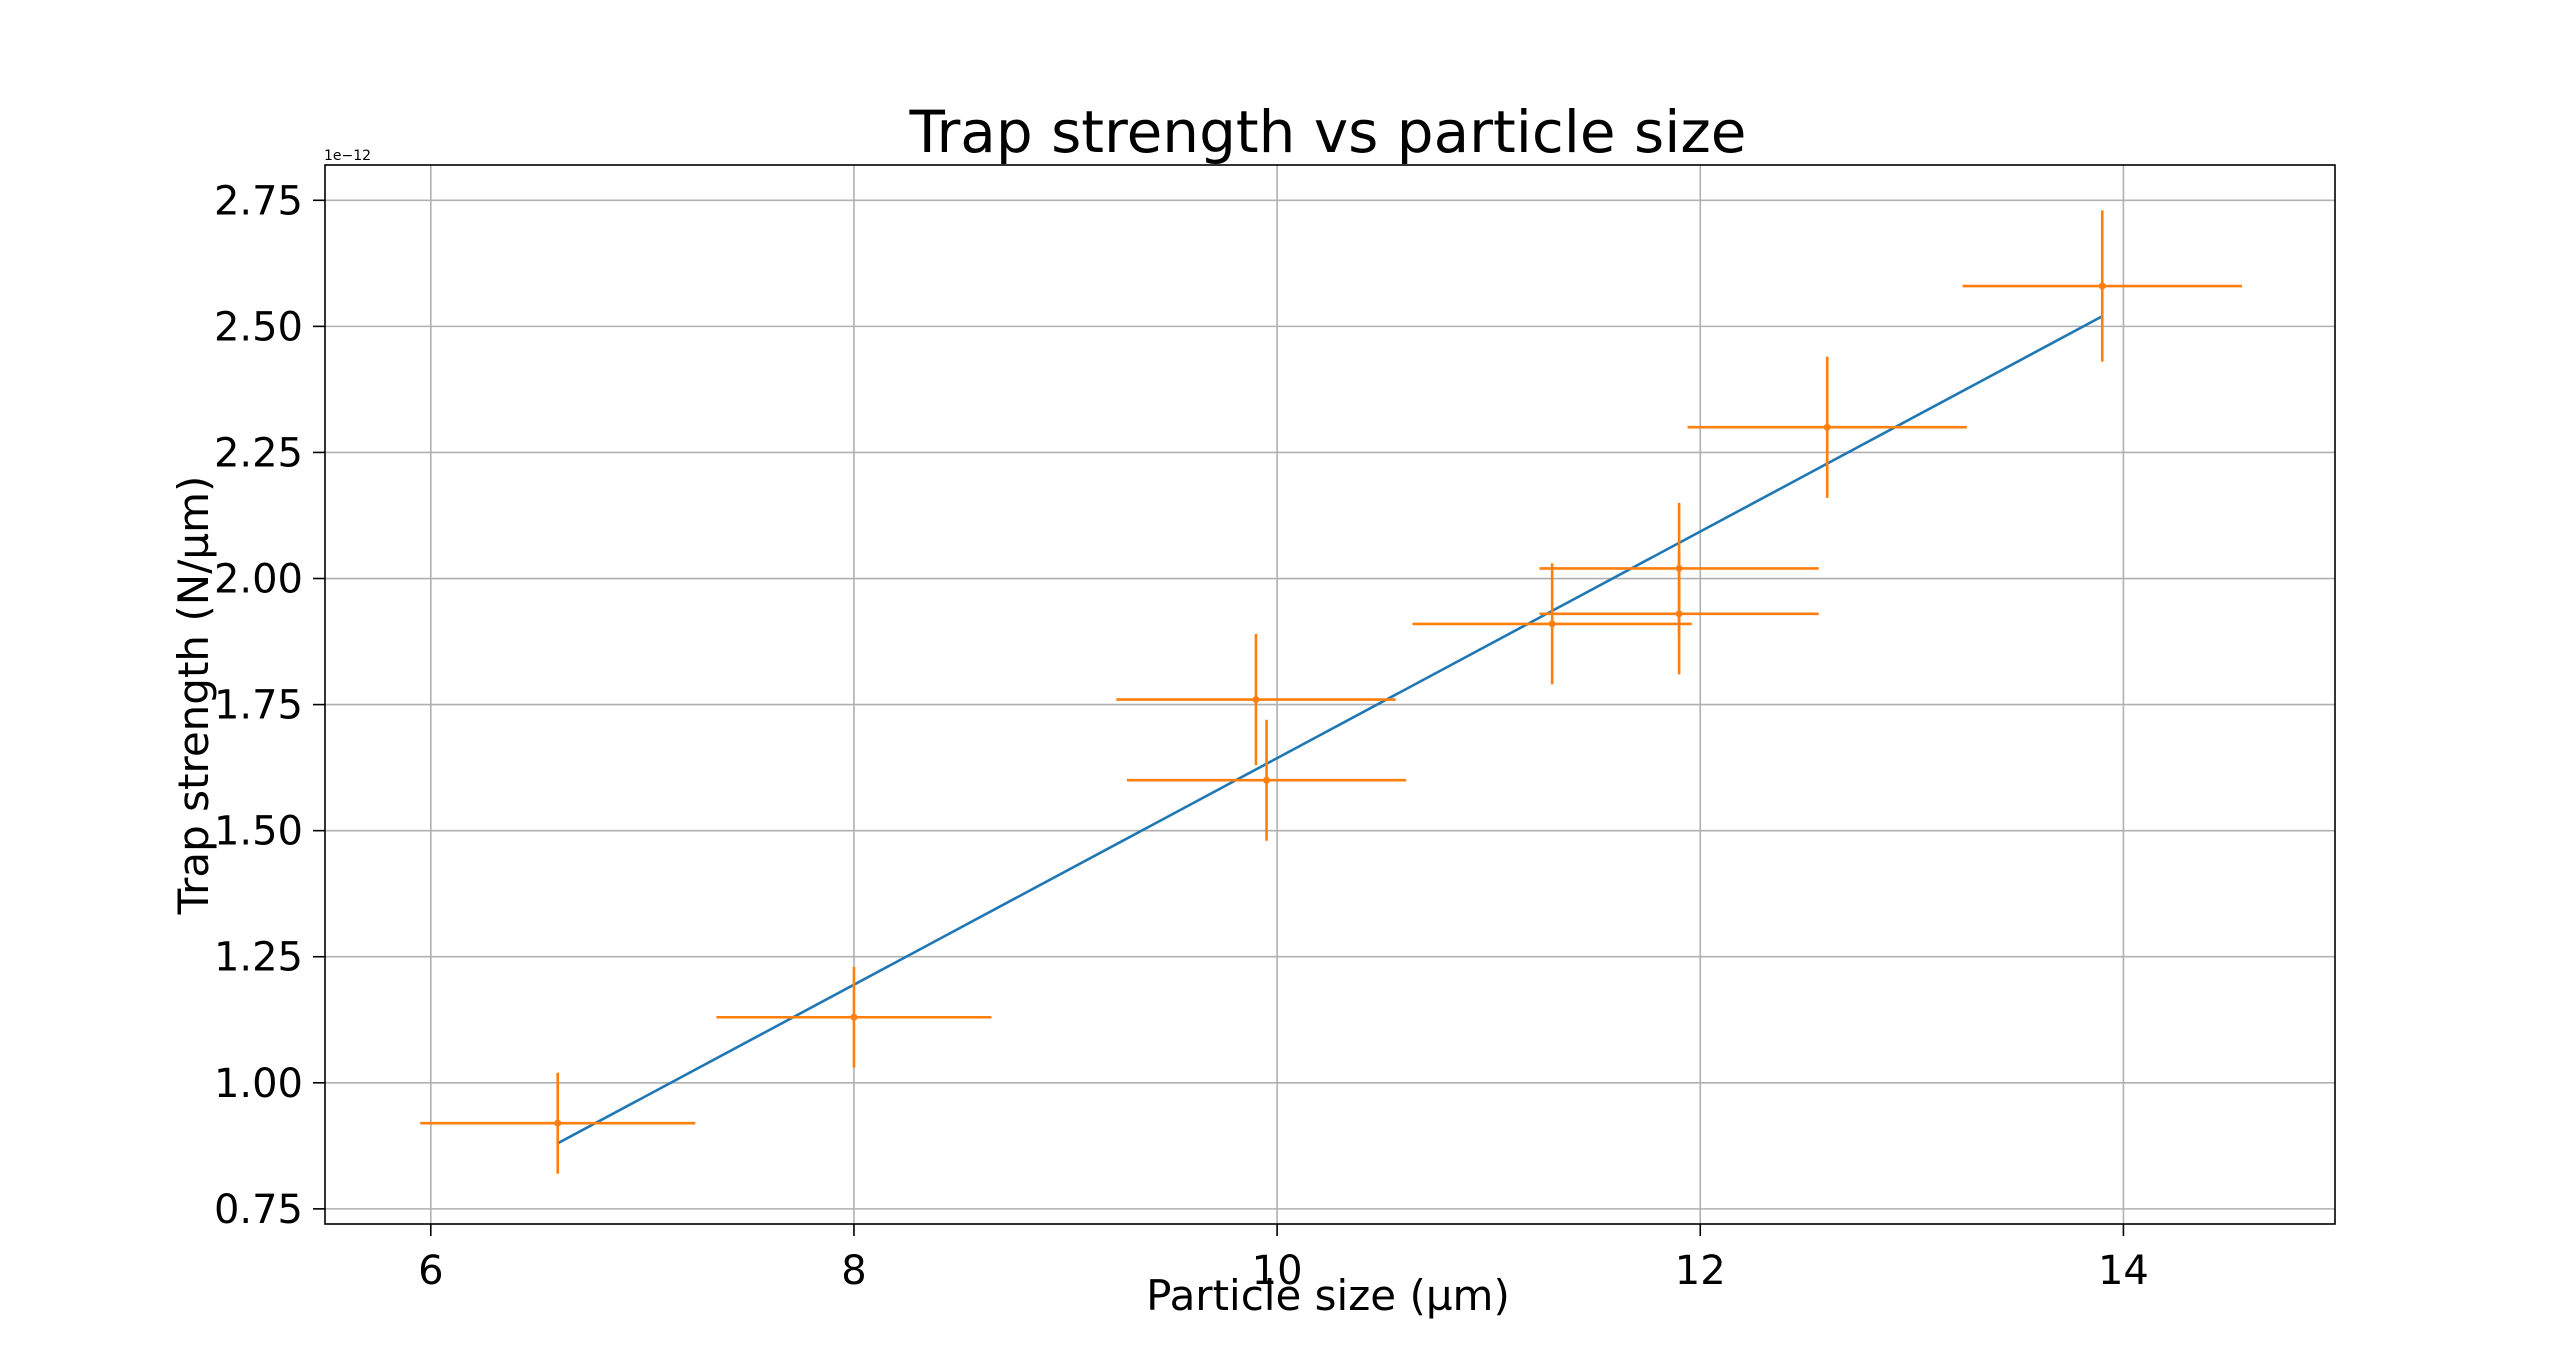 This screenshot has height=1357, width=2560. I want to click on y-tick-label: 1.25, so click(258, 958).